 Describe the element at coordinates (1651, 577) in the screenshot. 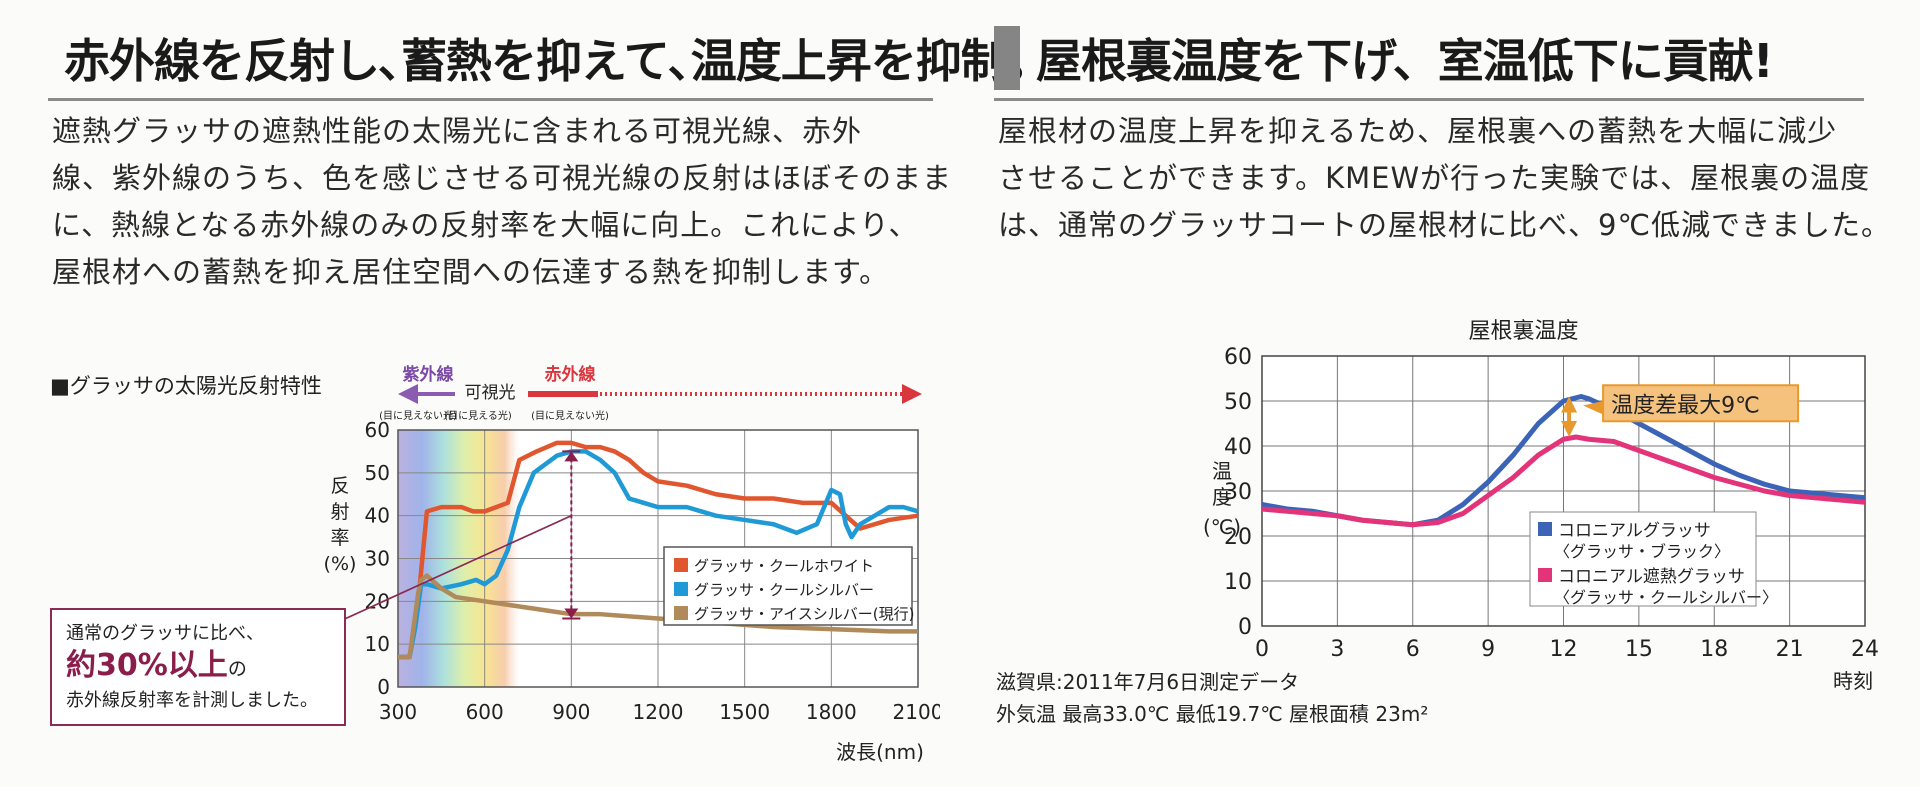

I see `legend-label: コロニアル遮熱グラッサ` at that location.